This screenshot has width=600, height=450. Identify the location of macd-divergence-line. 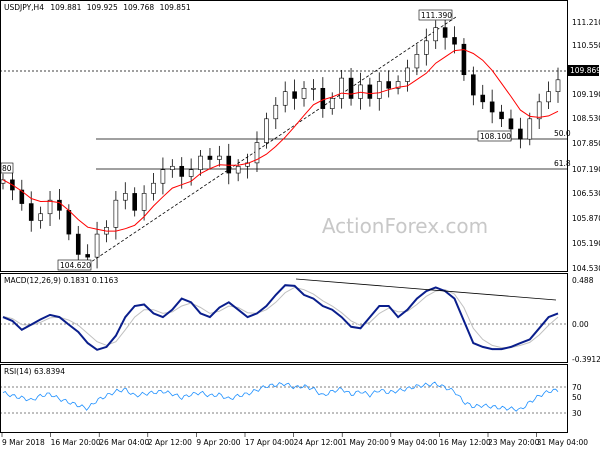
(426, 289).